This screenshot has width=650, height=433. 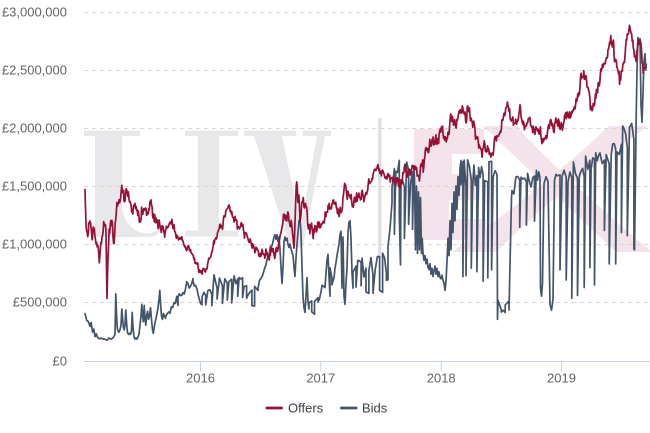 I want to click on svg-text: £1,000,000, so click(x=34, y=244).